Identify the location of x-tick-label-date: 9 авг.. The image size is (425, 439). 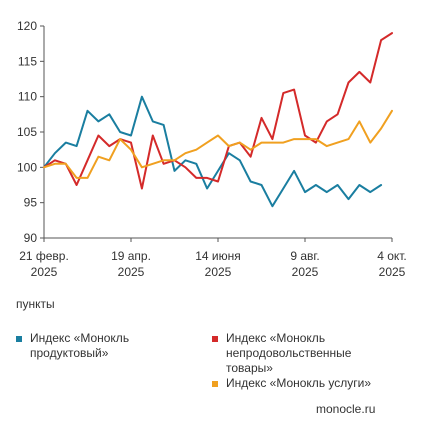
(304, 256).